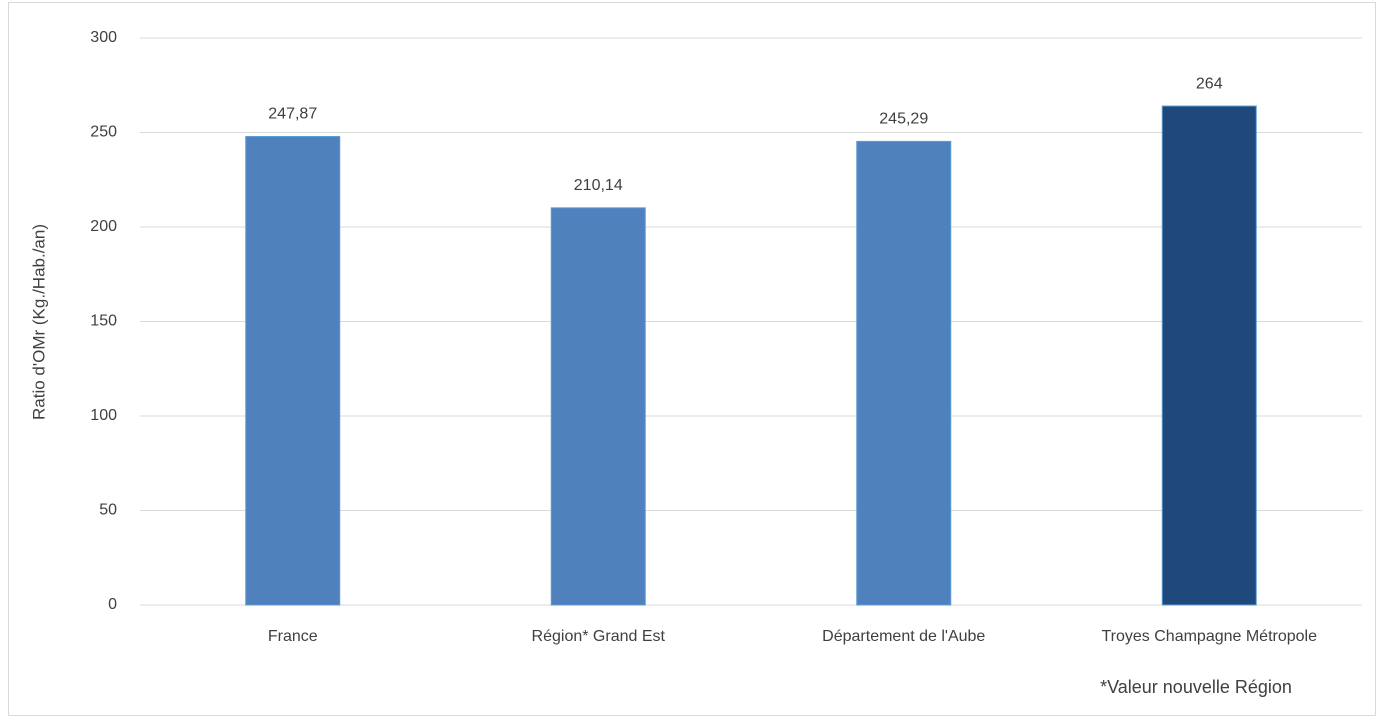  What do you see at coordinates (103, 415) in the screenshot?
I see `y-tick-label: 100` at bounding box center [103, 415].